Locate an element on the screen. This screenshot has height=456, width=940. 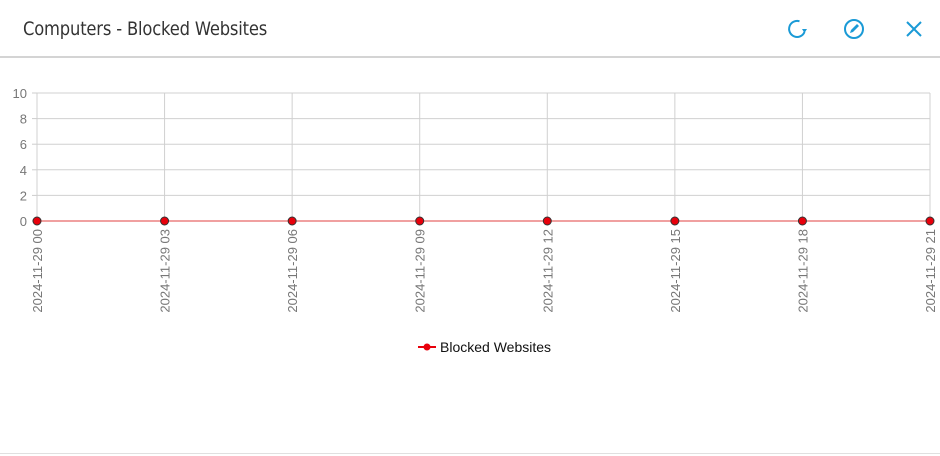
x-tick-label: 2024-11-29 18 is located at coordinates (802, 271).